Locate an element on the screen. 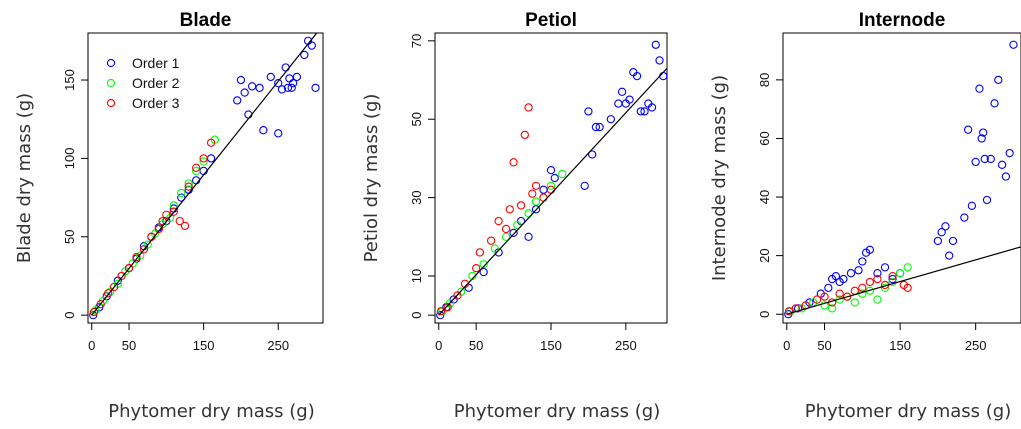 This screenshot has width=1021, height=429. y-axis: 0 10 30 50 70 Petiol dry mass (g) is located at coordinates (398, 176).